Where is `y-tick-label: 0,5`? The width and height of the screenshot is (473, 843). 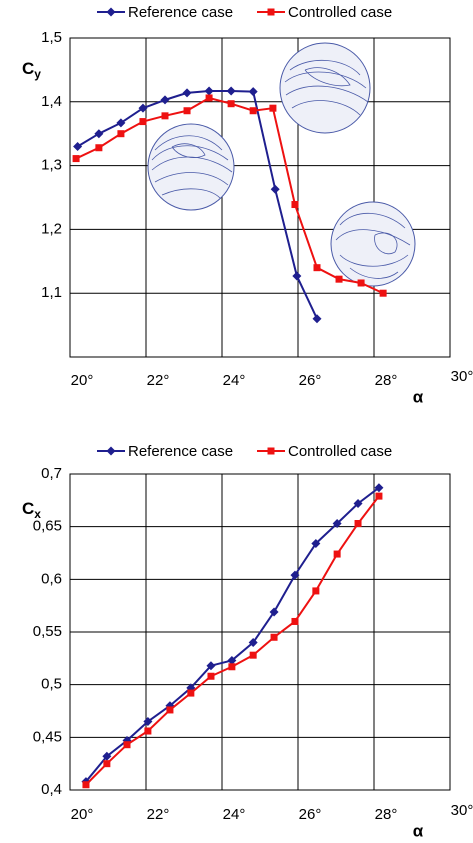
y-tick-label: 0,5 is located at coordinates (51, 684).